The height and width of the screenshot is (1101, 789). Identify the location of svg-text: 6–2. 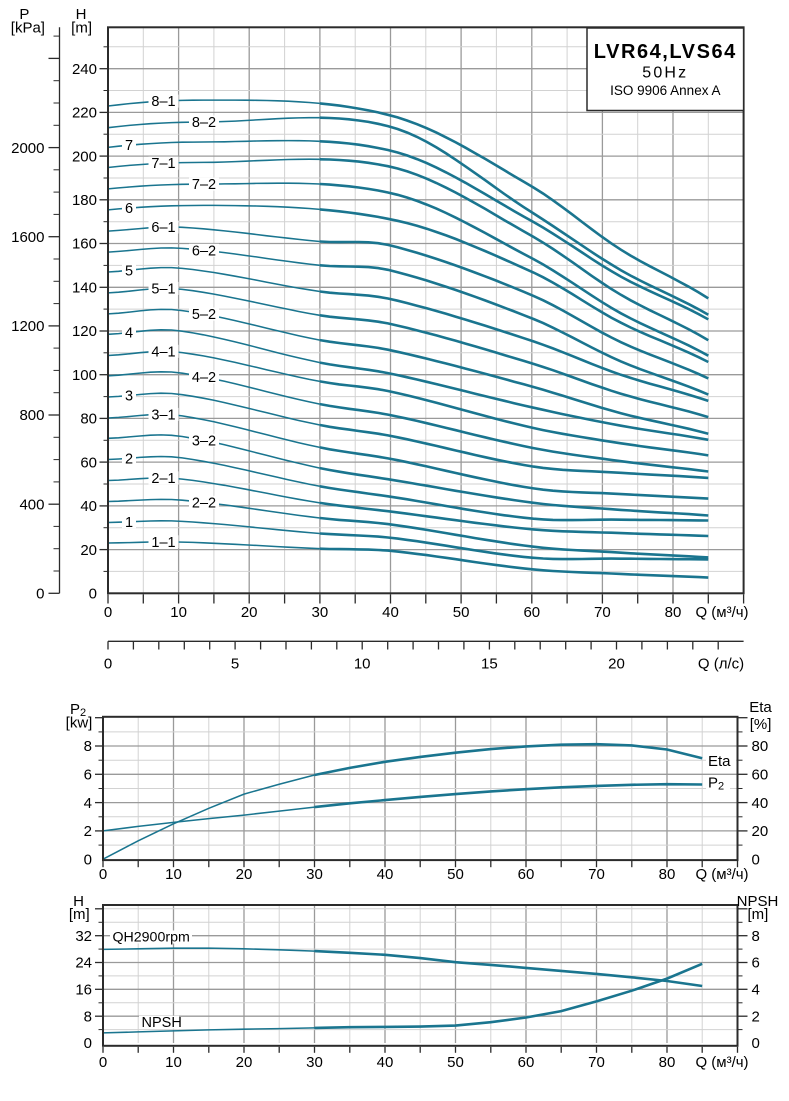
(204, 251).